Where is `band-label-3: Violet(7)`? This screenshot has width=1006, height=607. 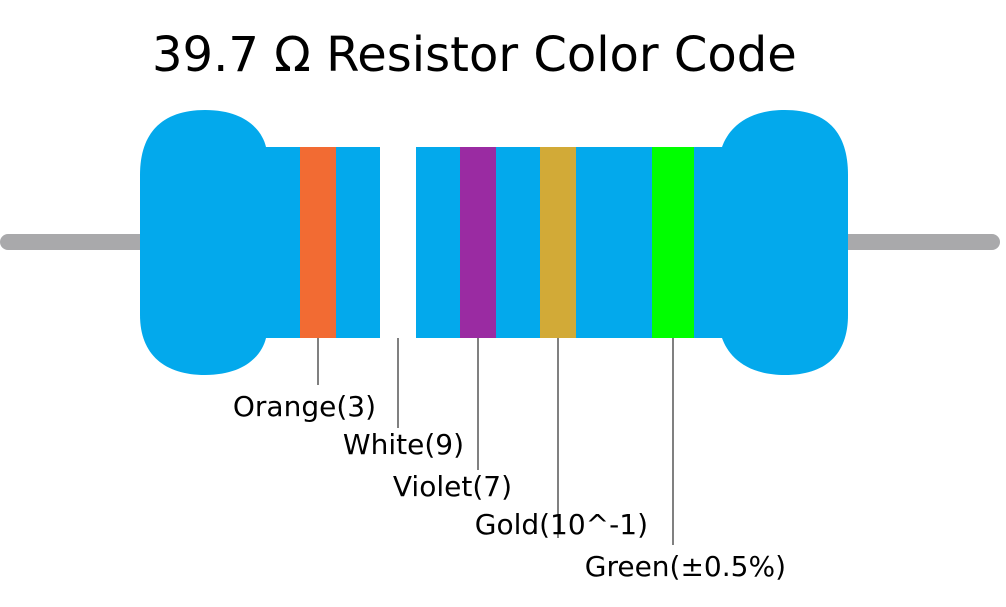
band-label-3: Violet(7) is located at coordinates (452, 486).